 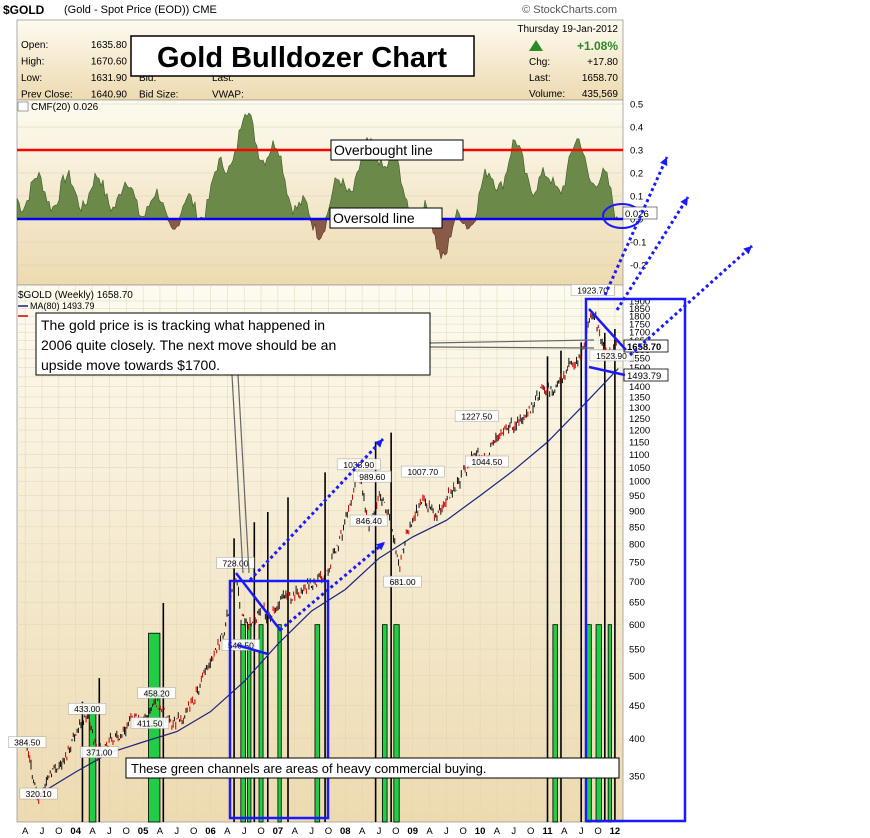 I want to click on cmf-tick-label: 0.0, so click(x=636, y=220).